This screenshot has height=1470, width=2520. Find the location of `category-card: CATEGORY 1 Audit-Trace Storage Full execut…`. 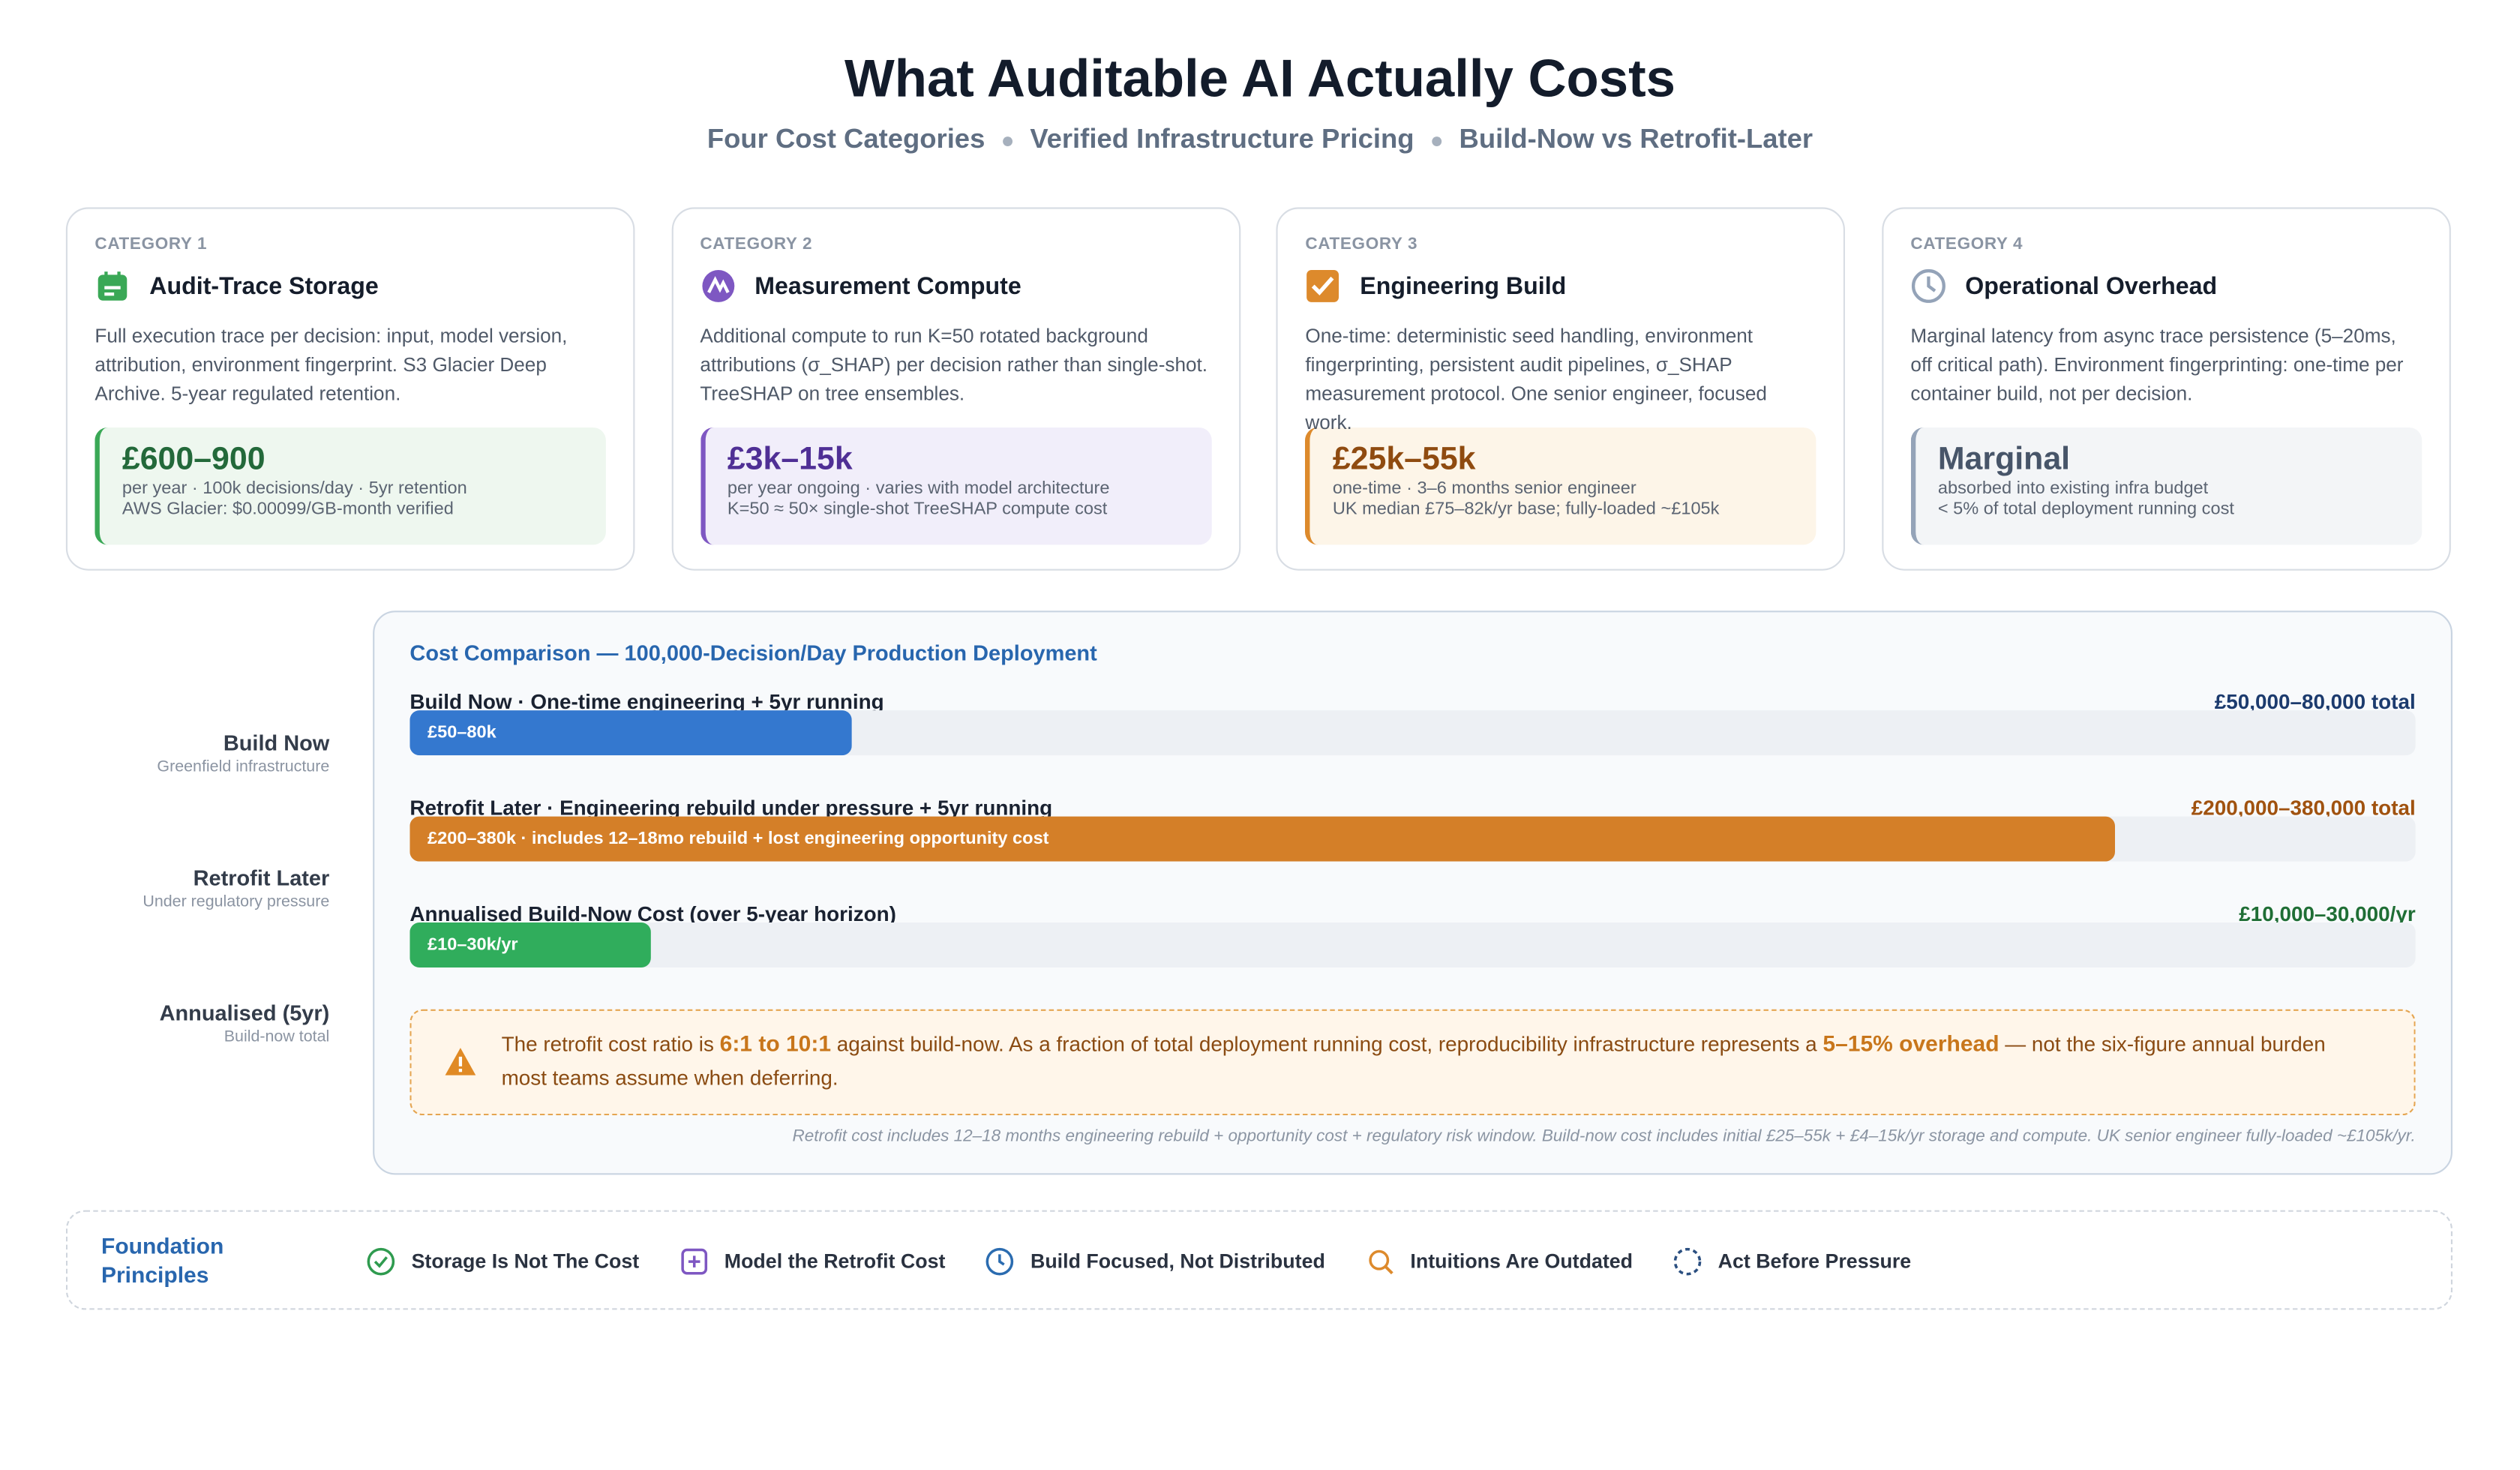

category-card: CATEGORY 1 Audit-Trace Storage Full execut… is located at coordinates (350, 389).